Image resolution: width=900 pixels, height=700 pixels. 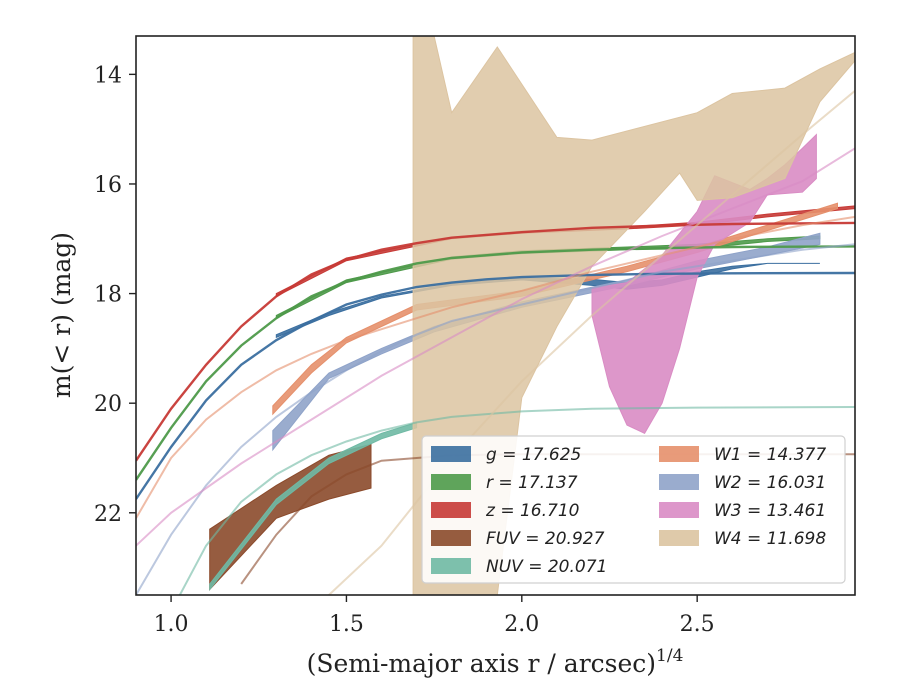 I want to click on y-tick-label: 22, so click(x=108, y=514).